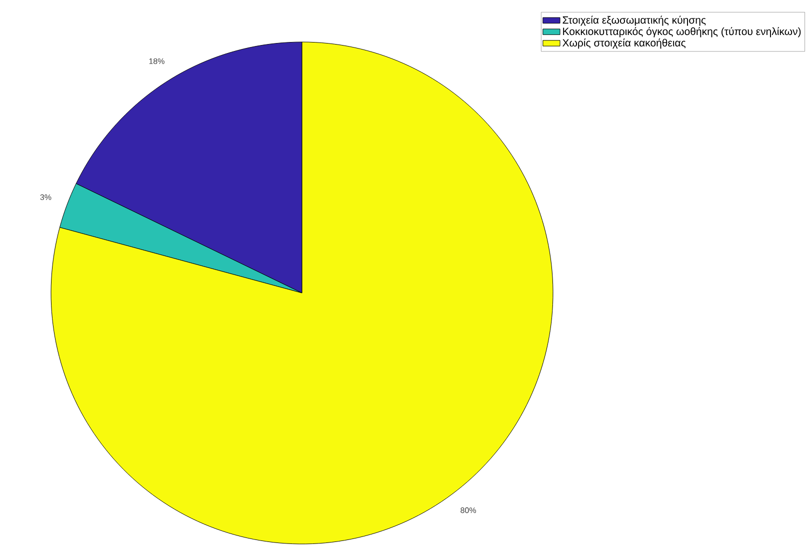  I want to click on data-label: 80%, so click(468, 510).